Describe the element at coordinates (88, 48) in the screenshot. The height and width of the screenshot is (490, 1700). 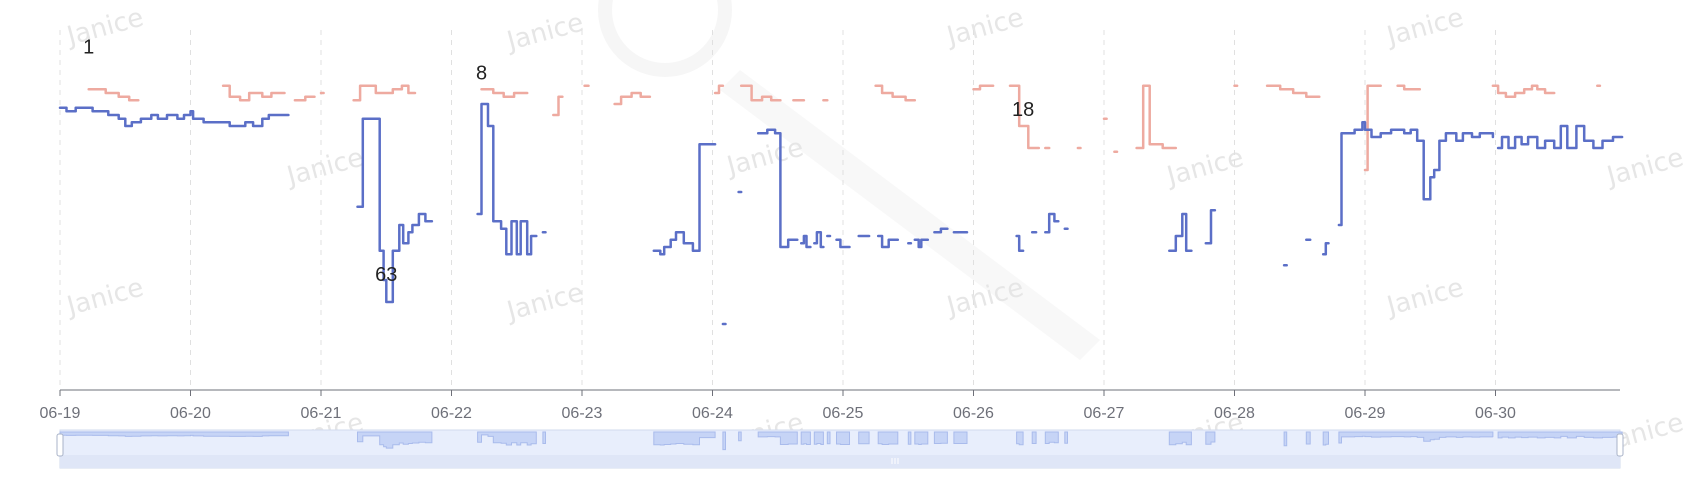
I see `peak-label: 1` at that location.